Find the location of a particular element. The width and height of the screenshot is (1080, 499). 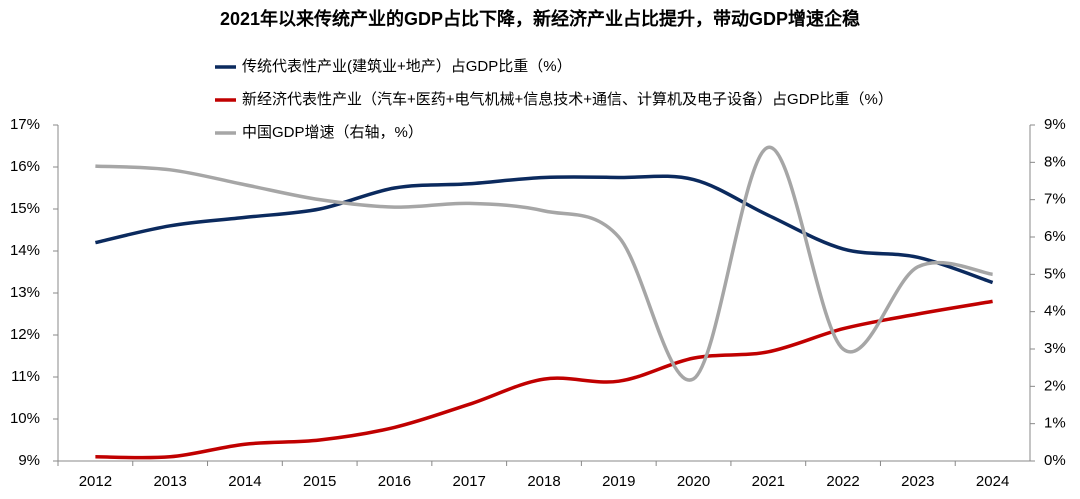

legend-label: 中国GDP增速（右轴，%） is located at coordinates (332, 132).